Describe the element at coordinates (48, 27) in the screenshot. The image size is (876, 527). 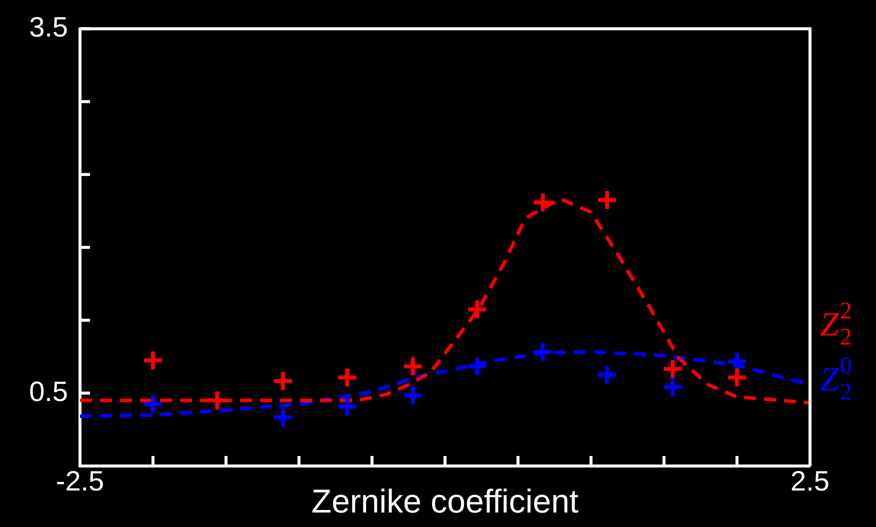
I see `y-tick-label: 3.5` at that location.